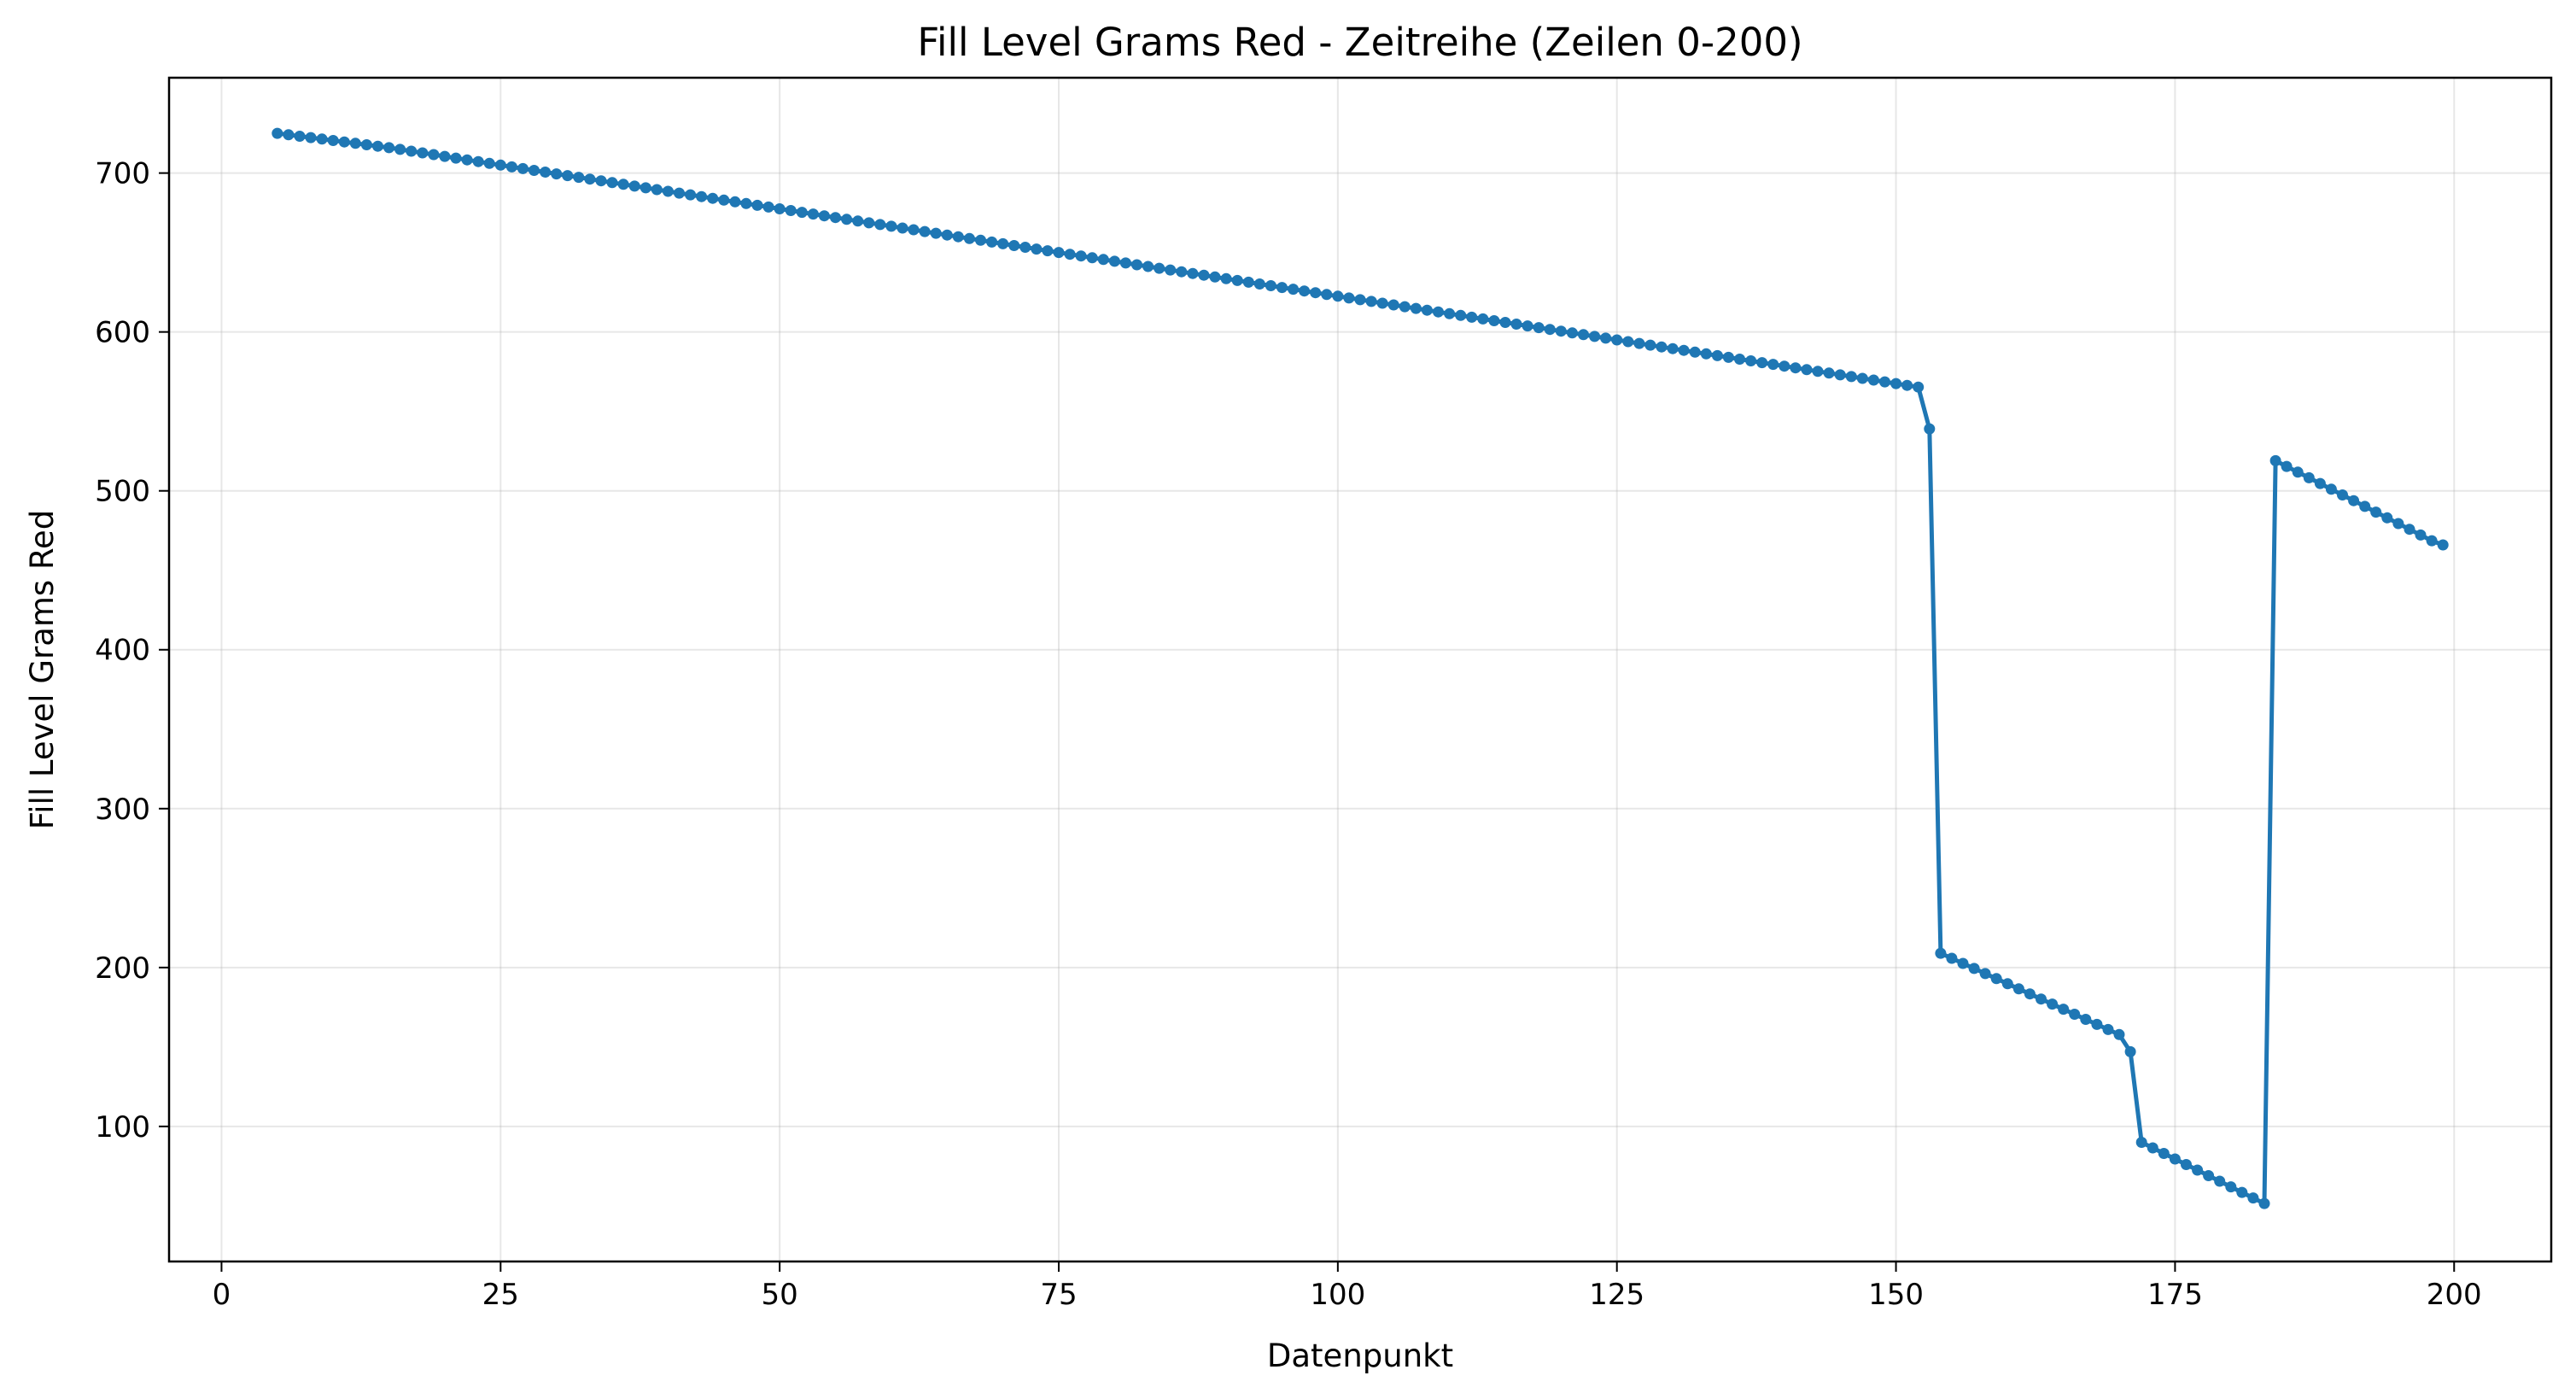 The image size is (2576, 1399). I want to click on x-tick-label: 200, so click(2454, 1295).